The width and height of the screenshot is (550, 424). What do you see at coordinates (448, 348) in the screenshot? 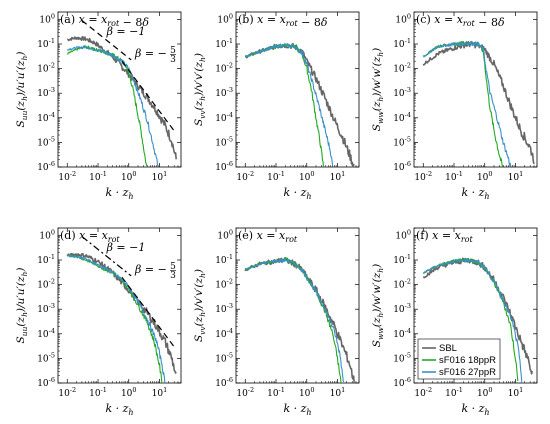
I see `legend-entry: SBL` at bounding box center [448, 348].